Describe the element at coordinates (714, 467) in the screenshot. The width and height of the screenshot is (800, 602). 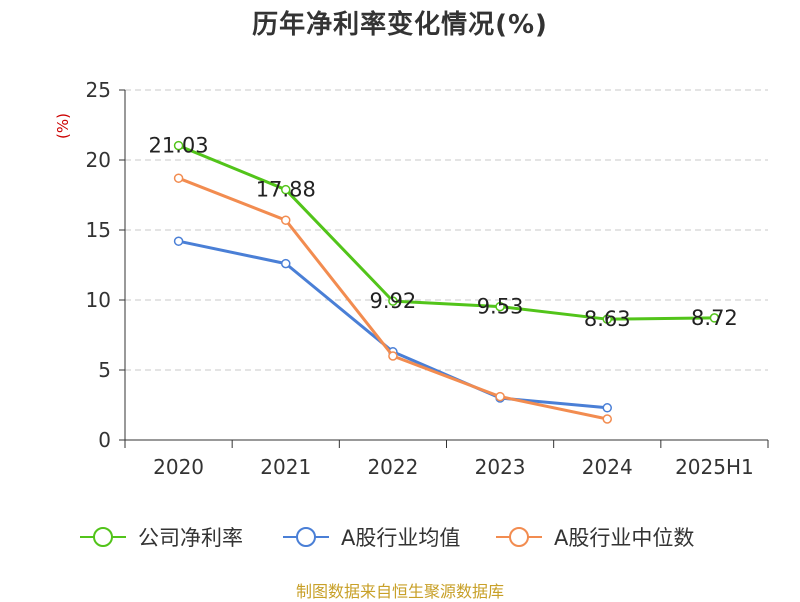
I see `x-tick-label: 2025H1` at that location.